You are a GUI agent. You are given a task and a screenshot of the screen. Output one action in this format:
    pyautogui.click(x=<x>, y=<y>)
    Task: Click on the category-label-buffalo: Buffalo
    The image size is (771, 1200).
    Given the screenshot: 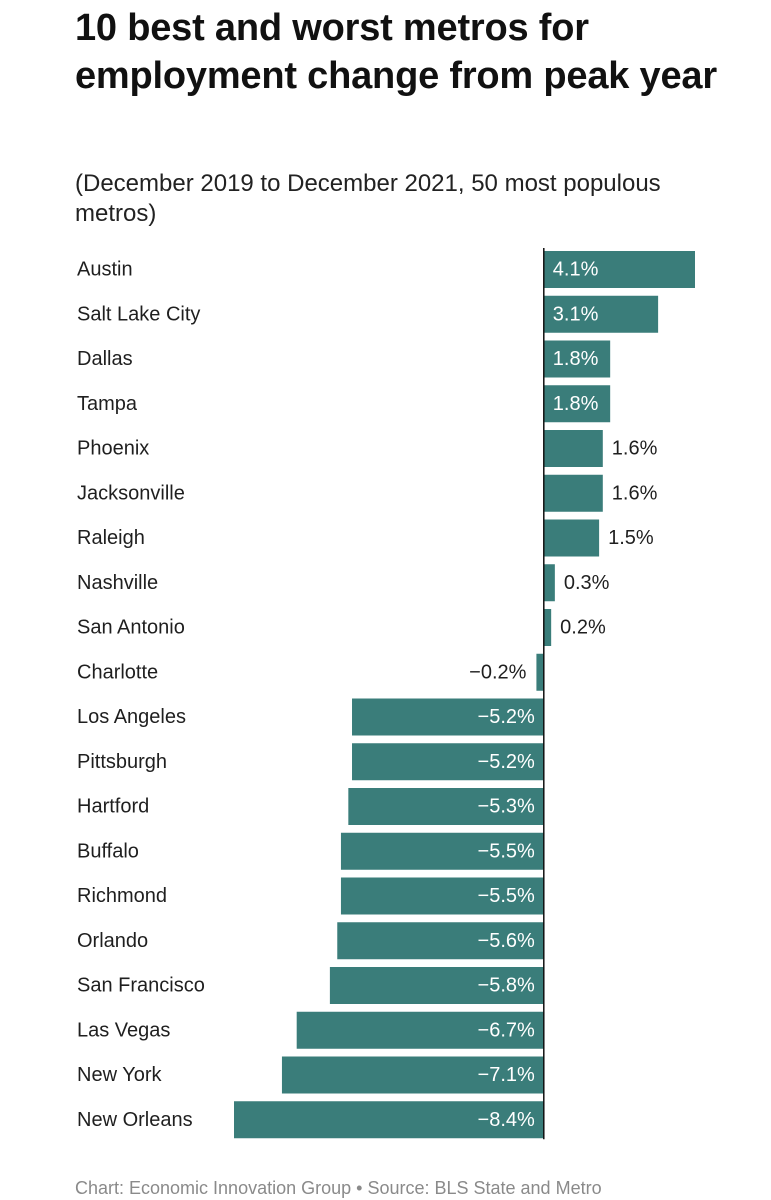 What is the action you would take?
    pyautogui.click(x=108, y=851)
    